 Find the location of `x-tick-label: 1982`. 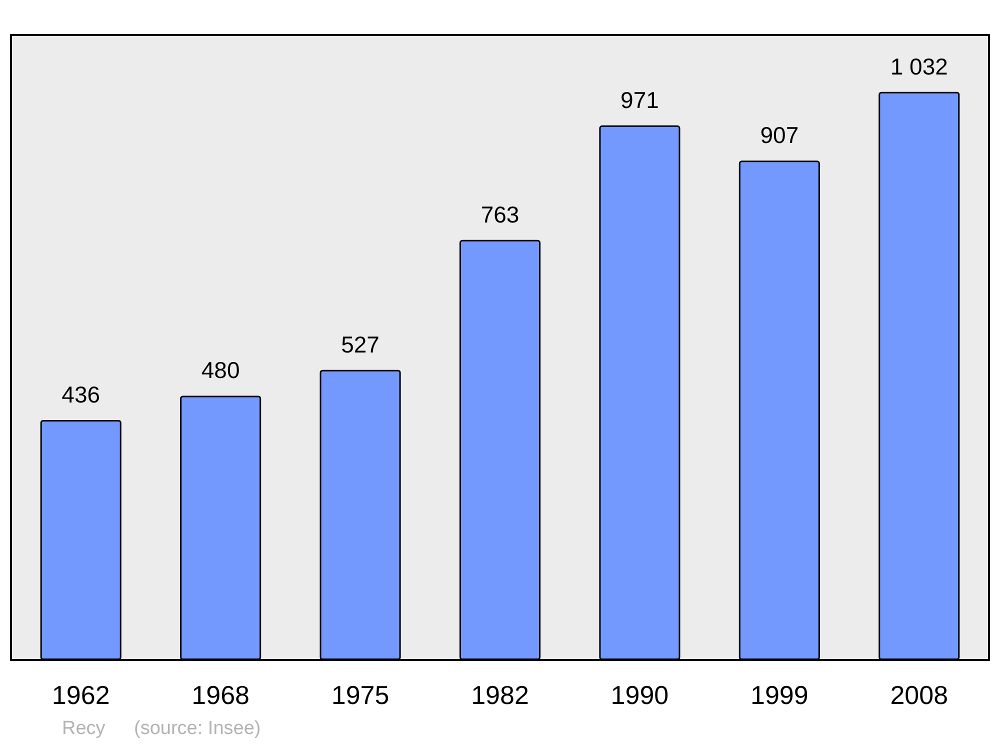

x-tick-label: 1982 is located at coordinates (500, 695).